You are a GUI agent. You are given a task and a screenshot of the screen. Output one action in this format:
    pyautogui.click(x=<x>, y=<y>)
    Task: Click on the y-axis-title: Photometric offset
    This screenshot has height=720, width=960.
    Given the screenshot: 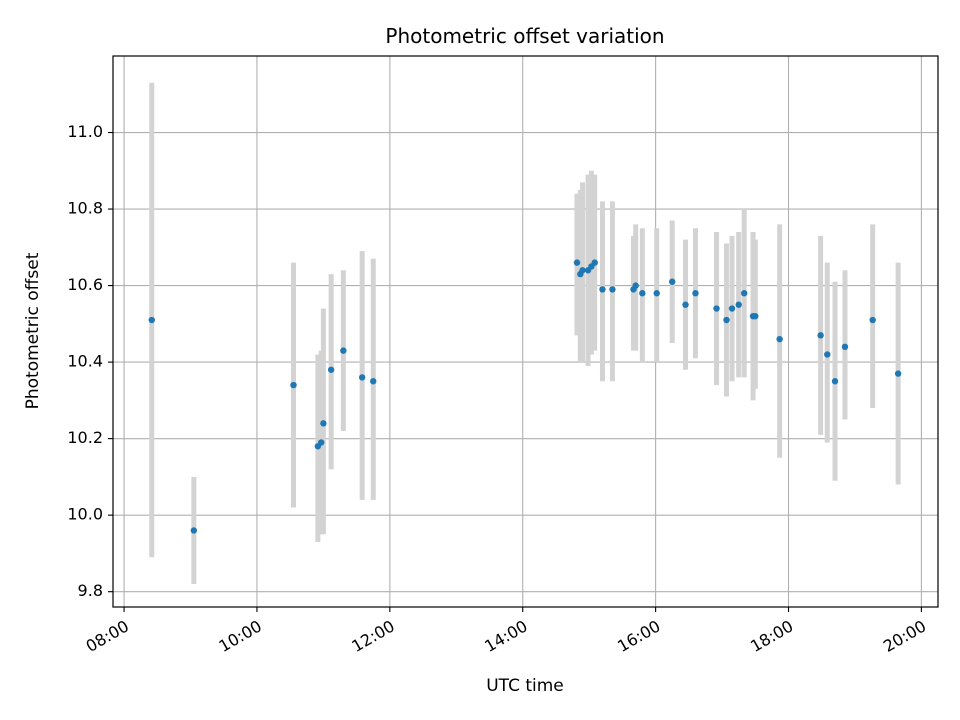 What is the action you would take?
    pyautogui.click(x=33, y=330)
    